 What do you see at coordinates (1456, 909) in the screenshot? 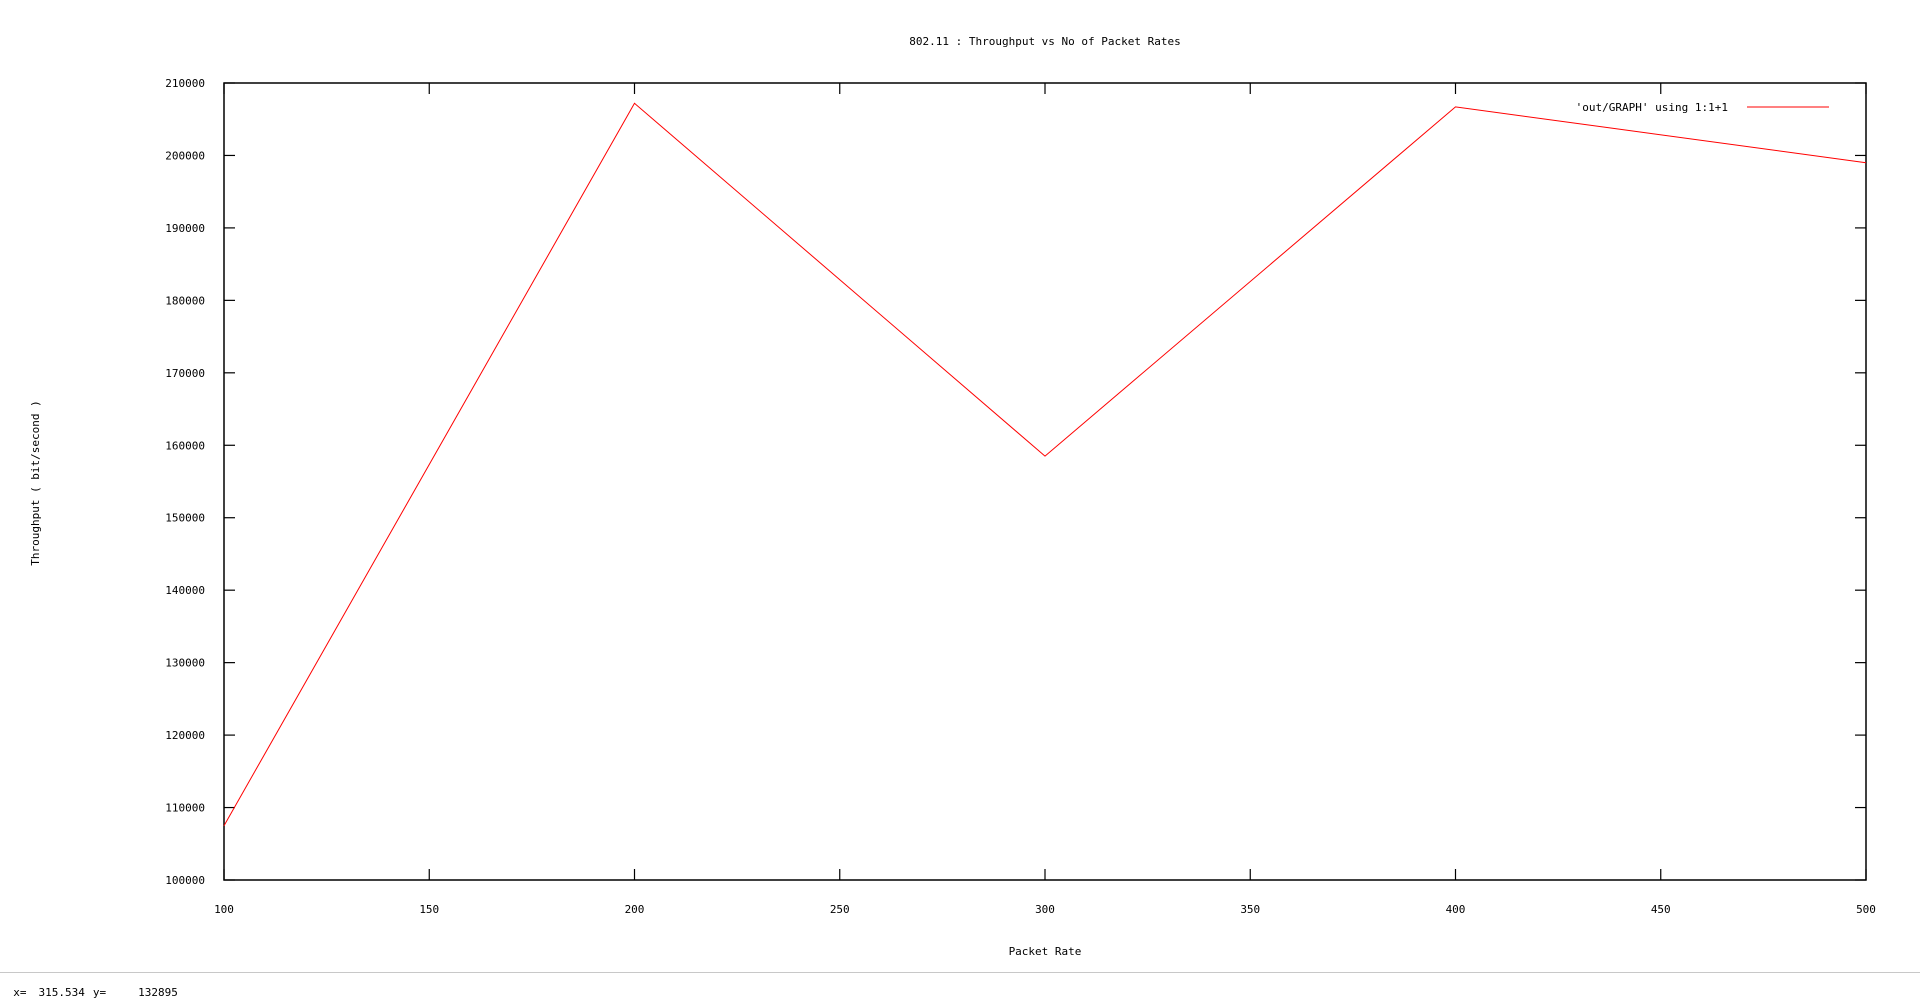
I see `x-tick-label-6: 400` at bounding box center [1456, 909].